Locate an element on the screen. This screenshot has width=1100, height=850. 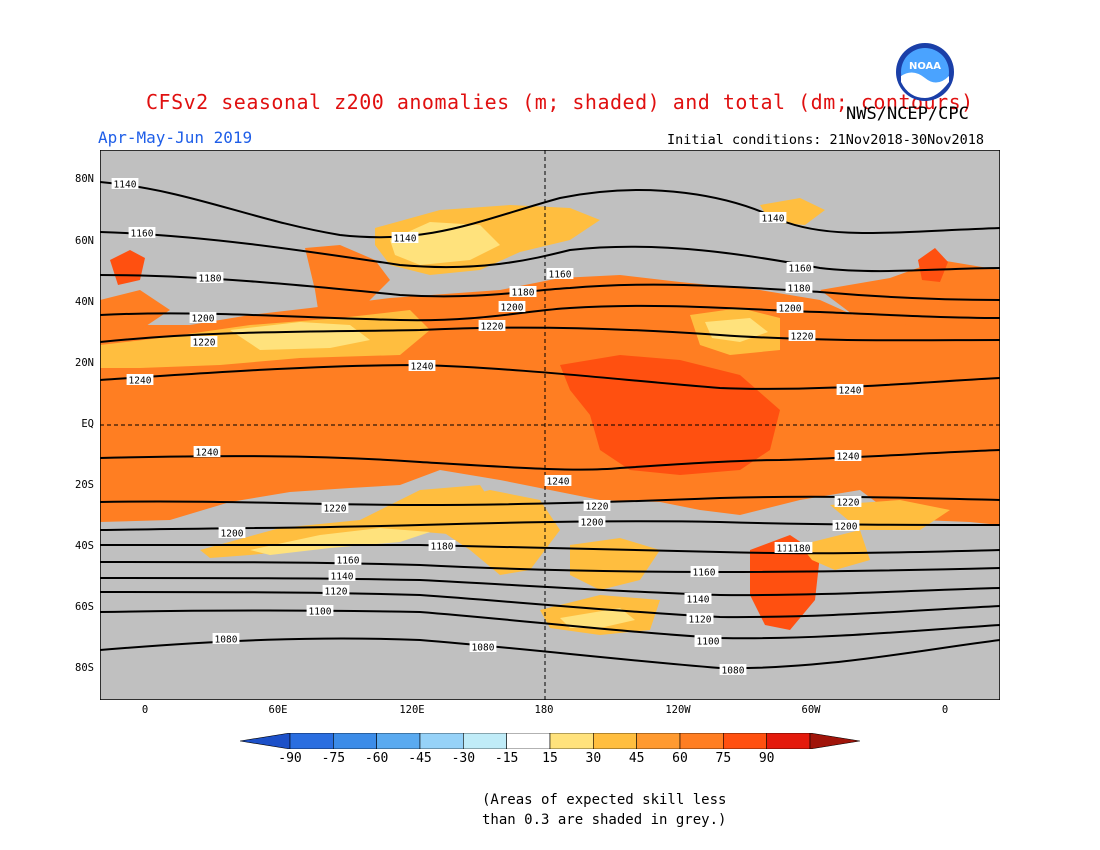
colorbar is located at coordinates (550, 741).